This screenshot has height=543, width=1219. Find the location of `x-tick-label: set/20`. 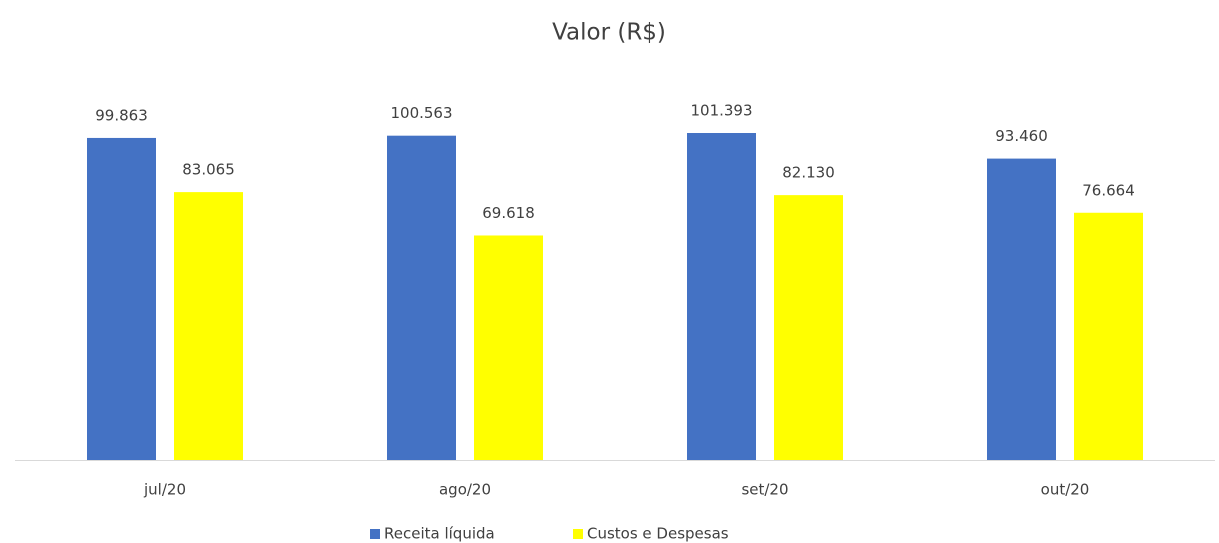

x-tick-label: set/20 is located at coordinates (764, 490).